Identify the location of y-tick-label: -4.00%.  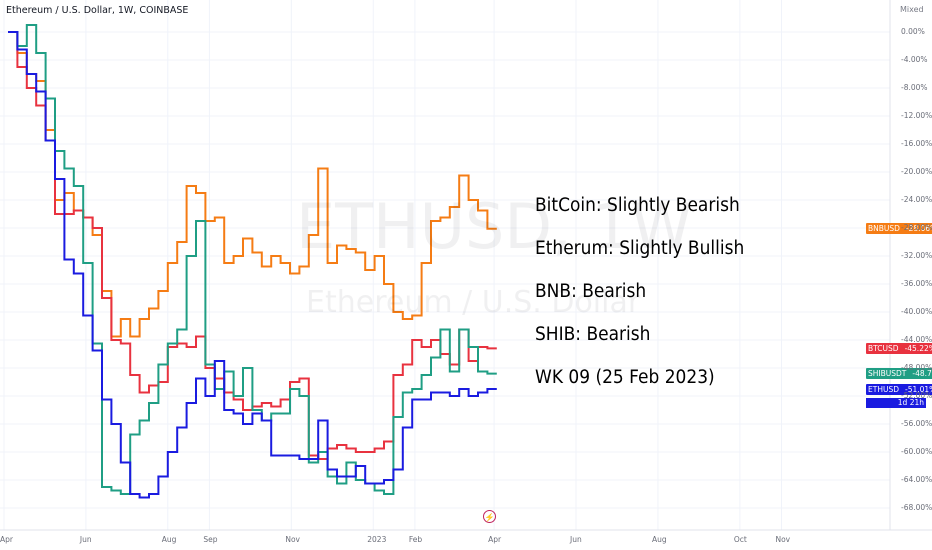
(914, 59).